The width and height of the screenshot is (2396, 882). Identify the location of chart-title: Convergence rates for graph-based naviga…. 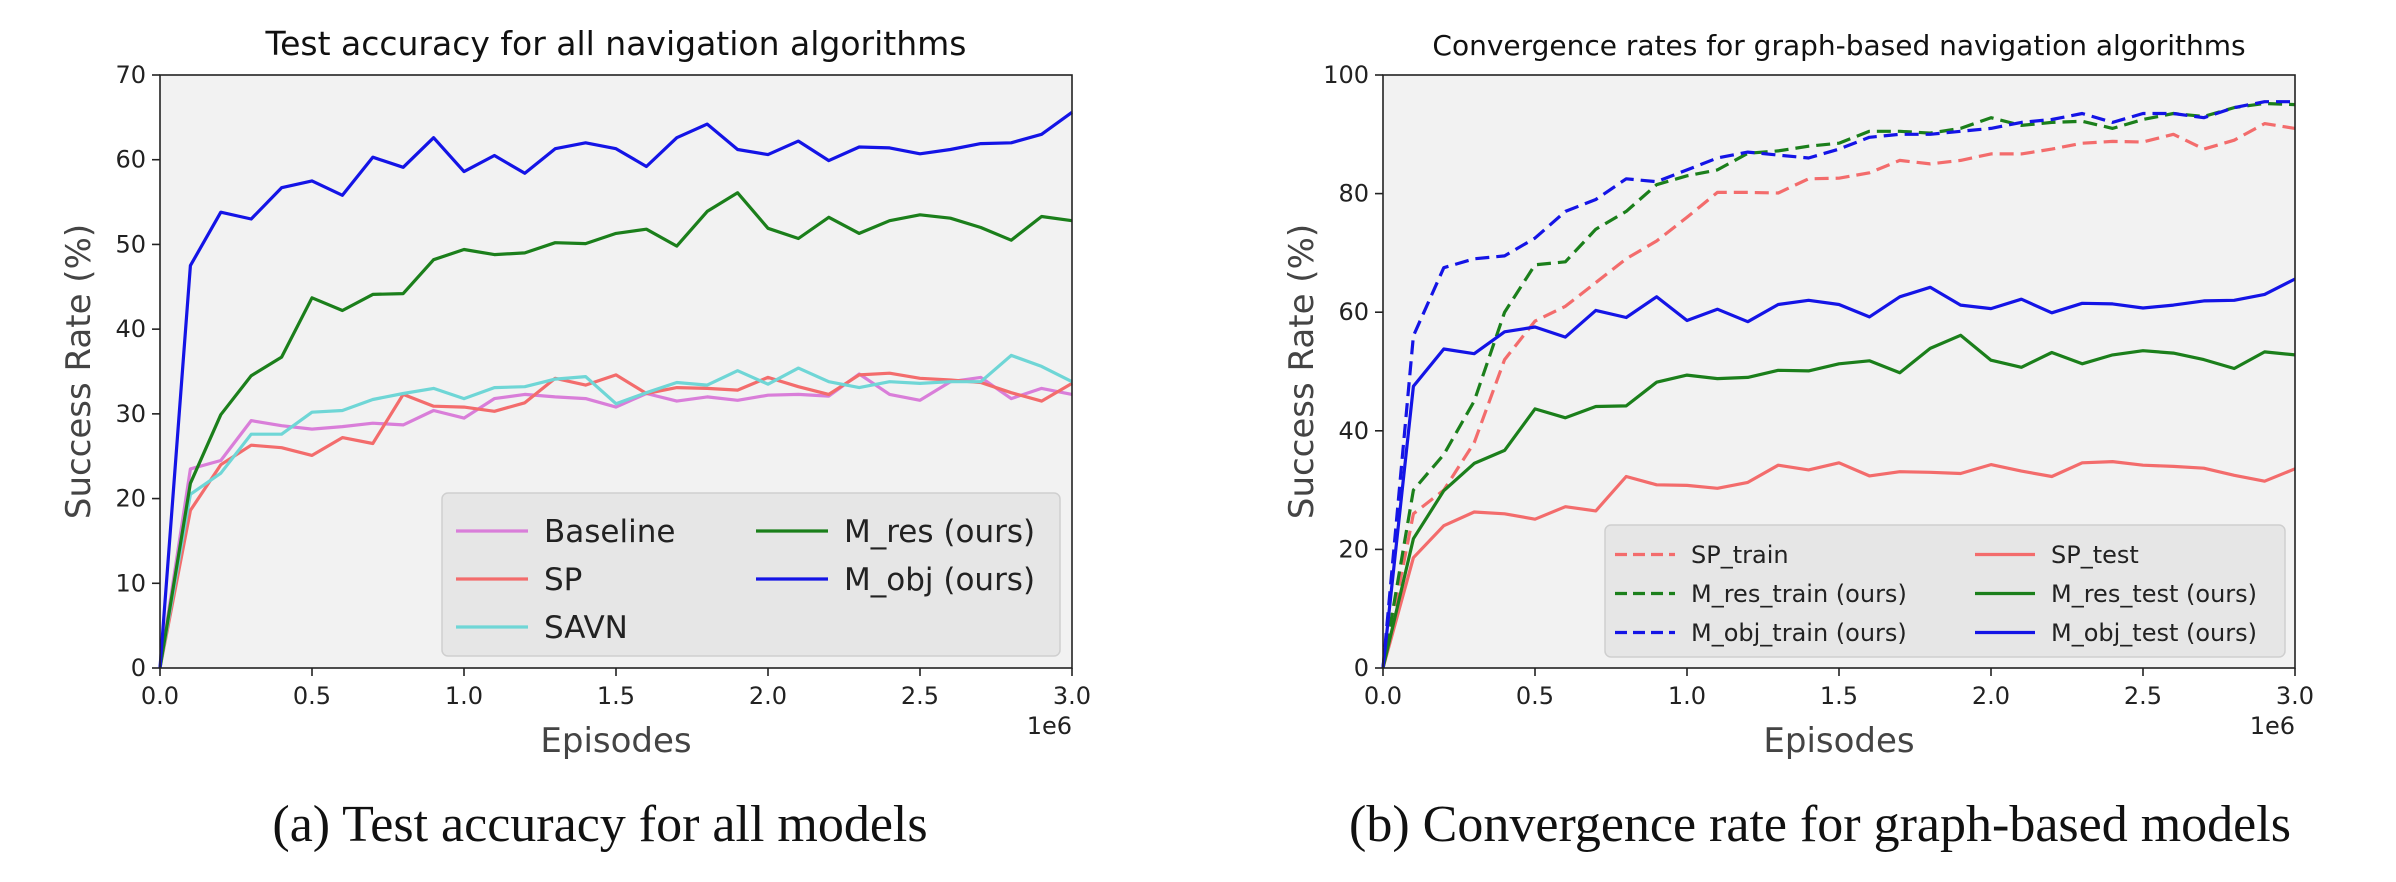
(1838, 45).